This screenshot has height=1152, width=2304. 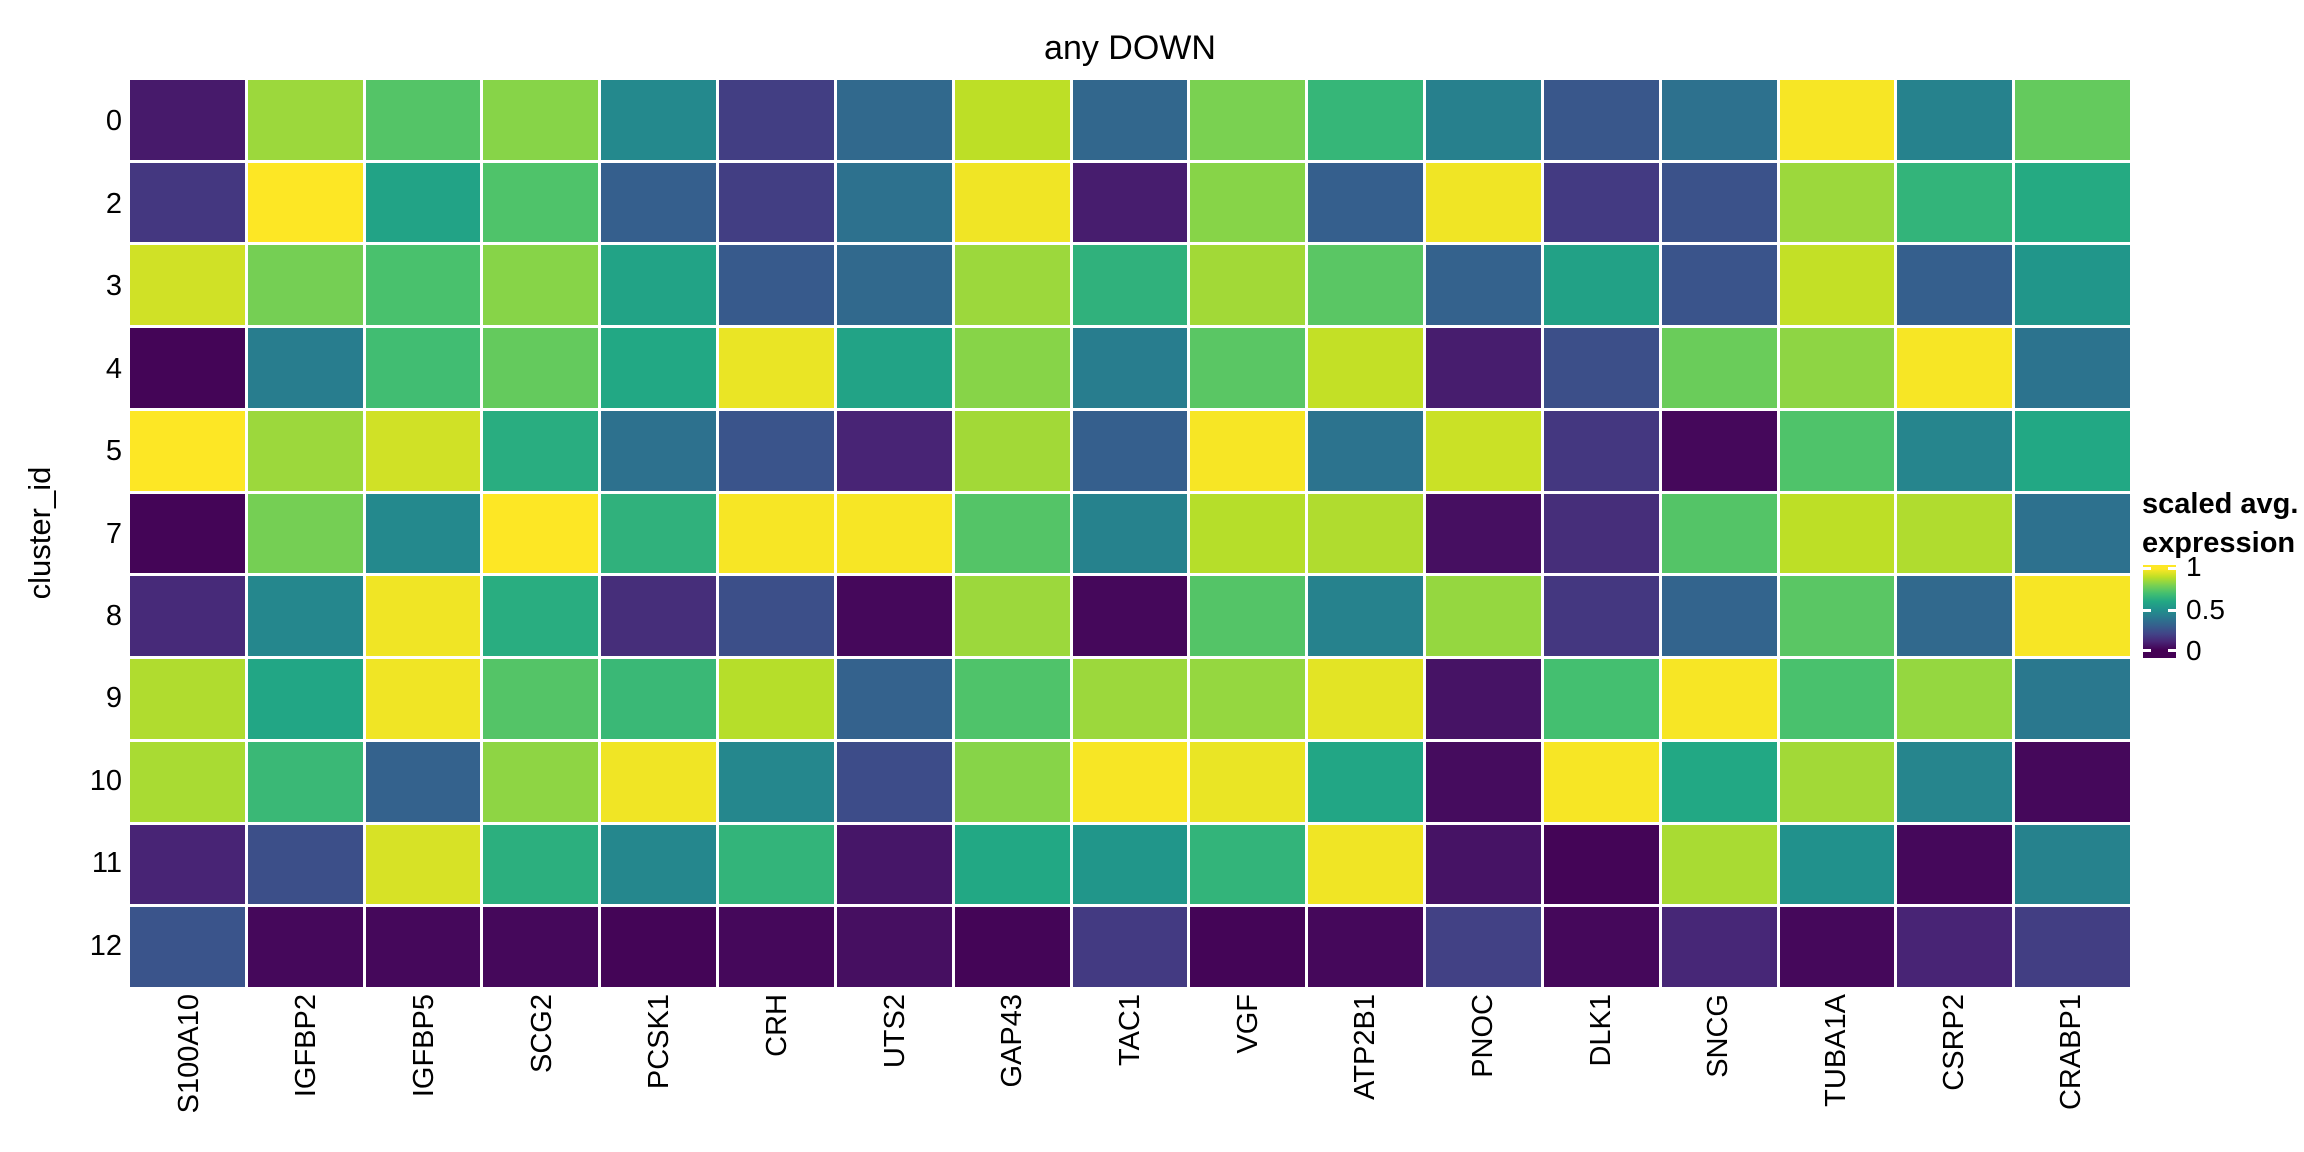 What do you see at coordinates (113, 286) in the screenshot?
I see `row-label: 3` at bounding box center [113, 286].